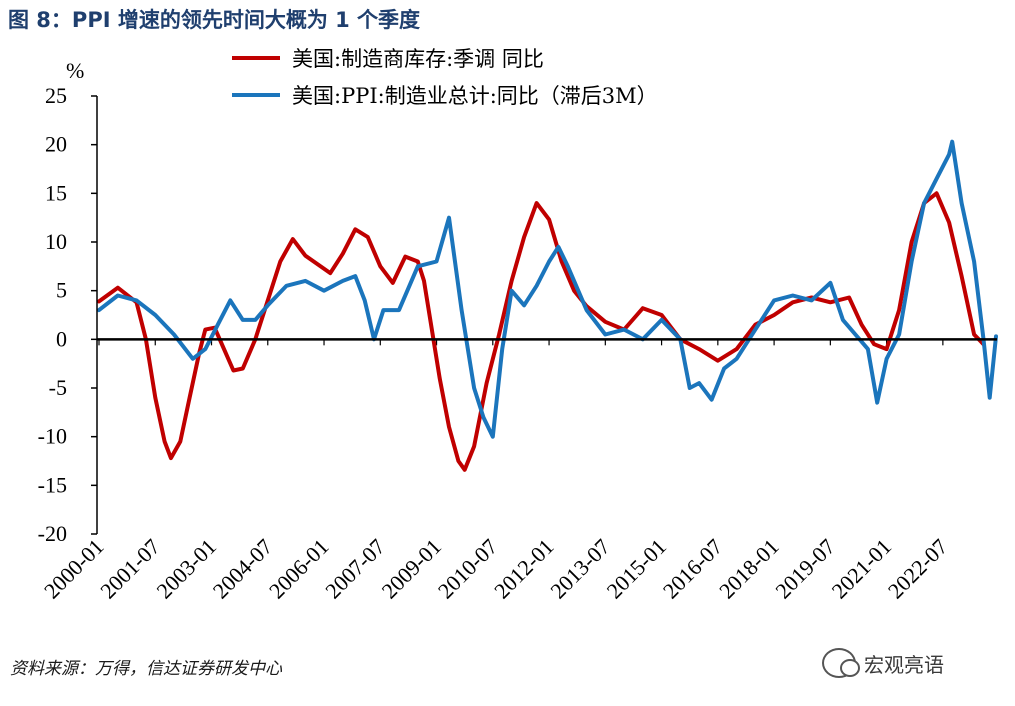 This screenshot has width=1015, height=706. I want to click on y-tick-label: -20, so click(52, 533).